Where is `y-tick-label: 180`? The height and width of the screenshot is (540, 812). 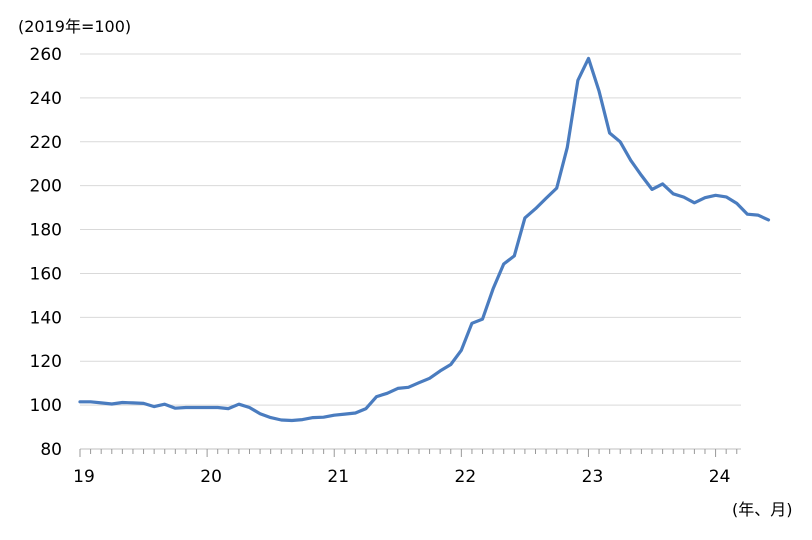 y-tick-label: 180 is located at coordinates (46, 231).